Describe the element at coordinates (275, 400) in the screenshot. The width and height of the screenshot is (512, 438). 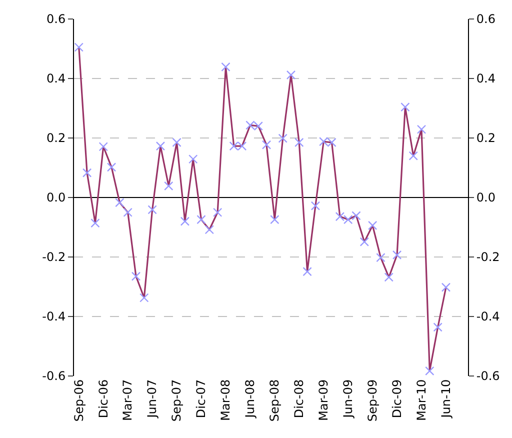
I see `x-tick-label: Sep-08` at that location.